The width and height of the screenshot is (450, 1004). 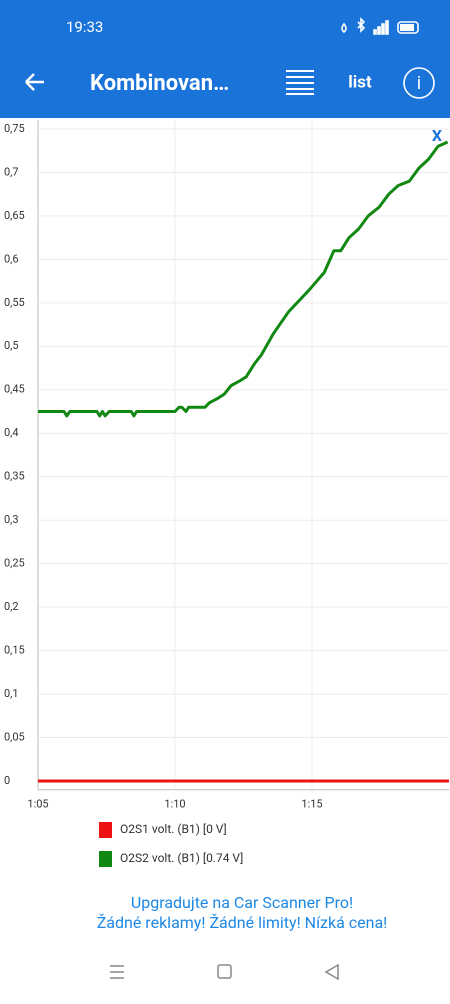 I want to click on y-tick-label: 0,3, so click(x=11, y=519).